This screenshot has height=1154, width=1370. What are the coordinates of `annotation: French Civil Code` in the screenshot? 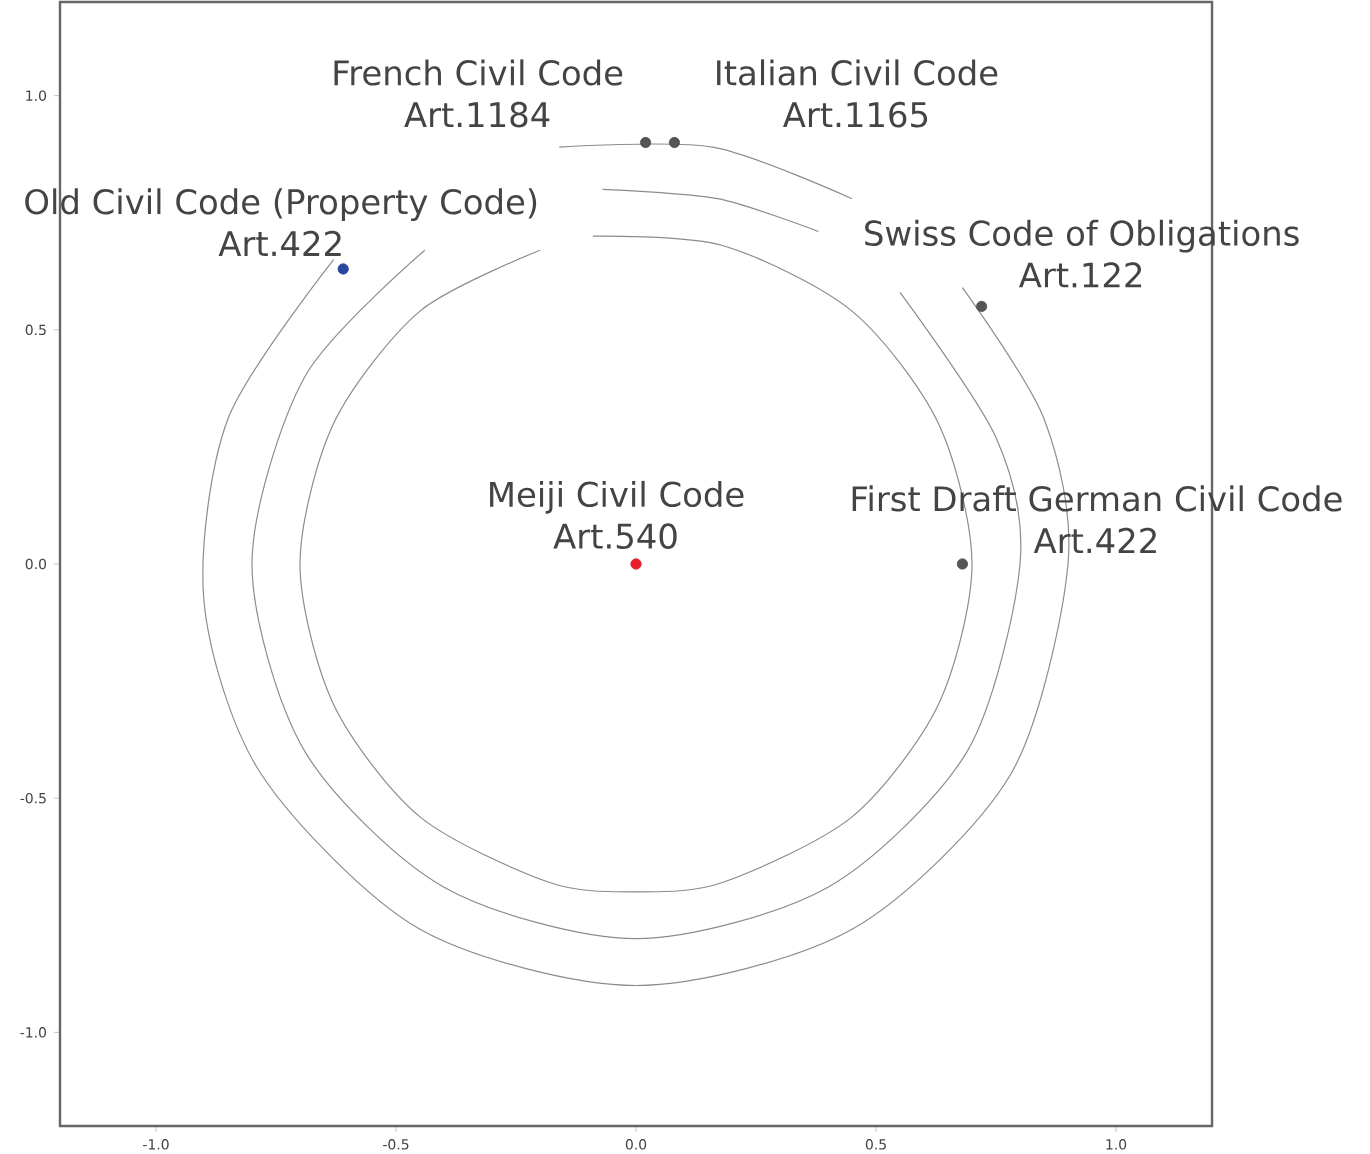 It's located at (478, 72).